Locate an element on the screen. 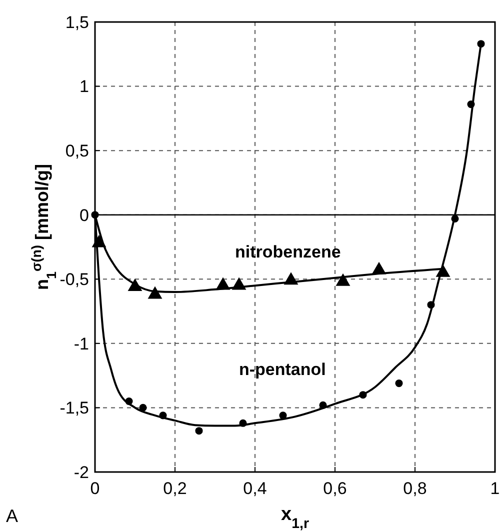 Image resolution: width=500 pixels, height=532 pixels. text: A is located at coordinates (12, 516).